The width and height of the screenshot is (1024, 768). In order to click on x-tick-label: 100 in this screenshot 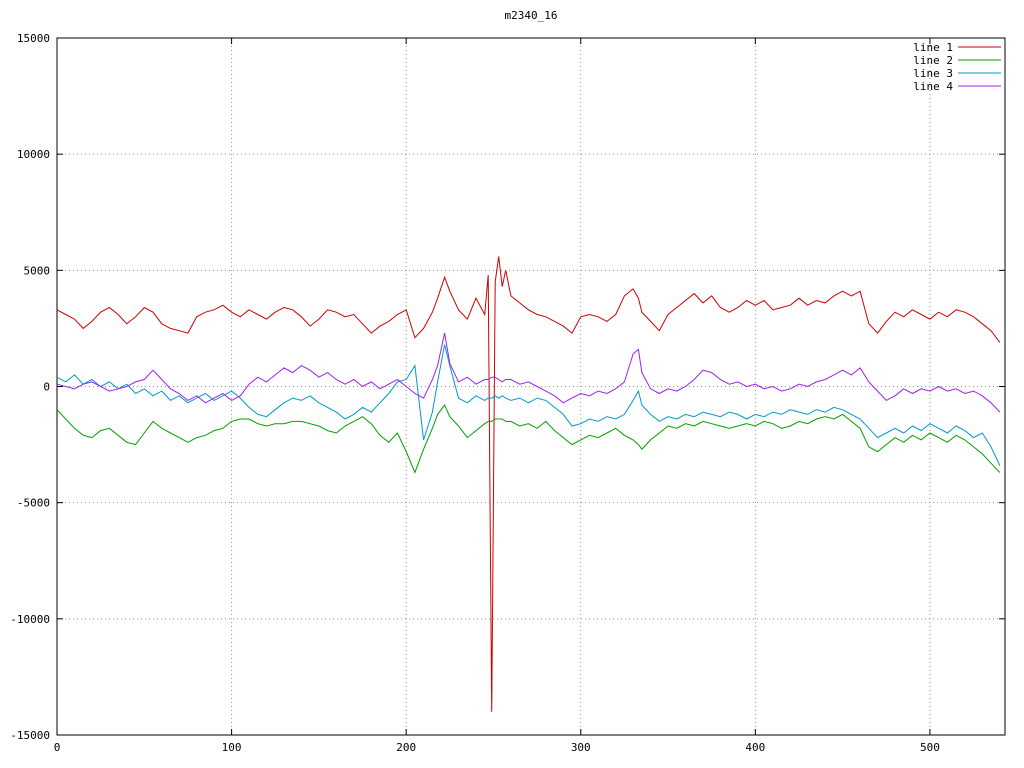, I will do `click(232, 747)`.